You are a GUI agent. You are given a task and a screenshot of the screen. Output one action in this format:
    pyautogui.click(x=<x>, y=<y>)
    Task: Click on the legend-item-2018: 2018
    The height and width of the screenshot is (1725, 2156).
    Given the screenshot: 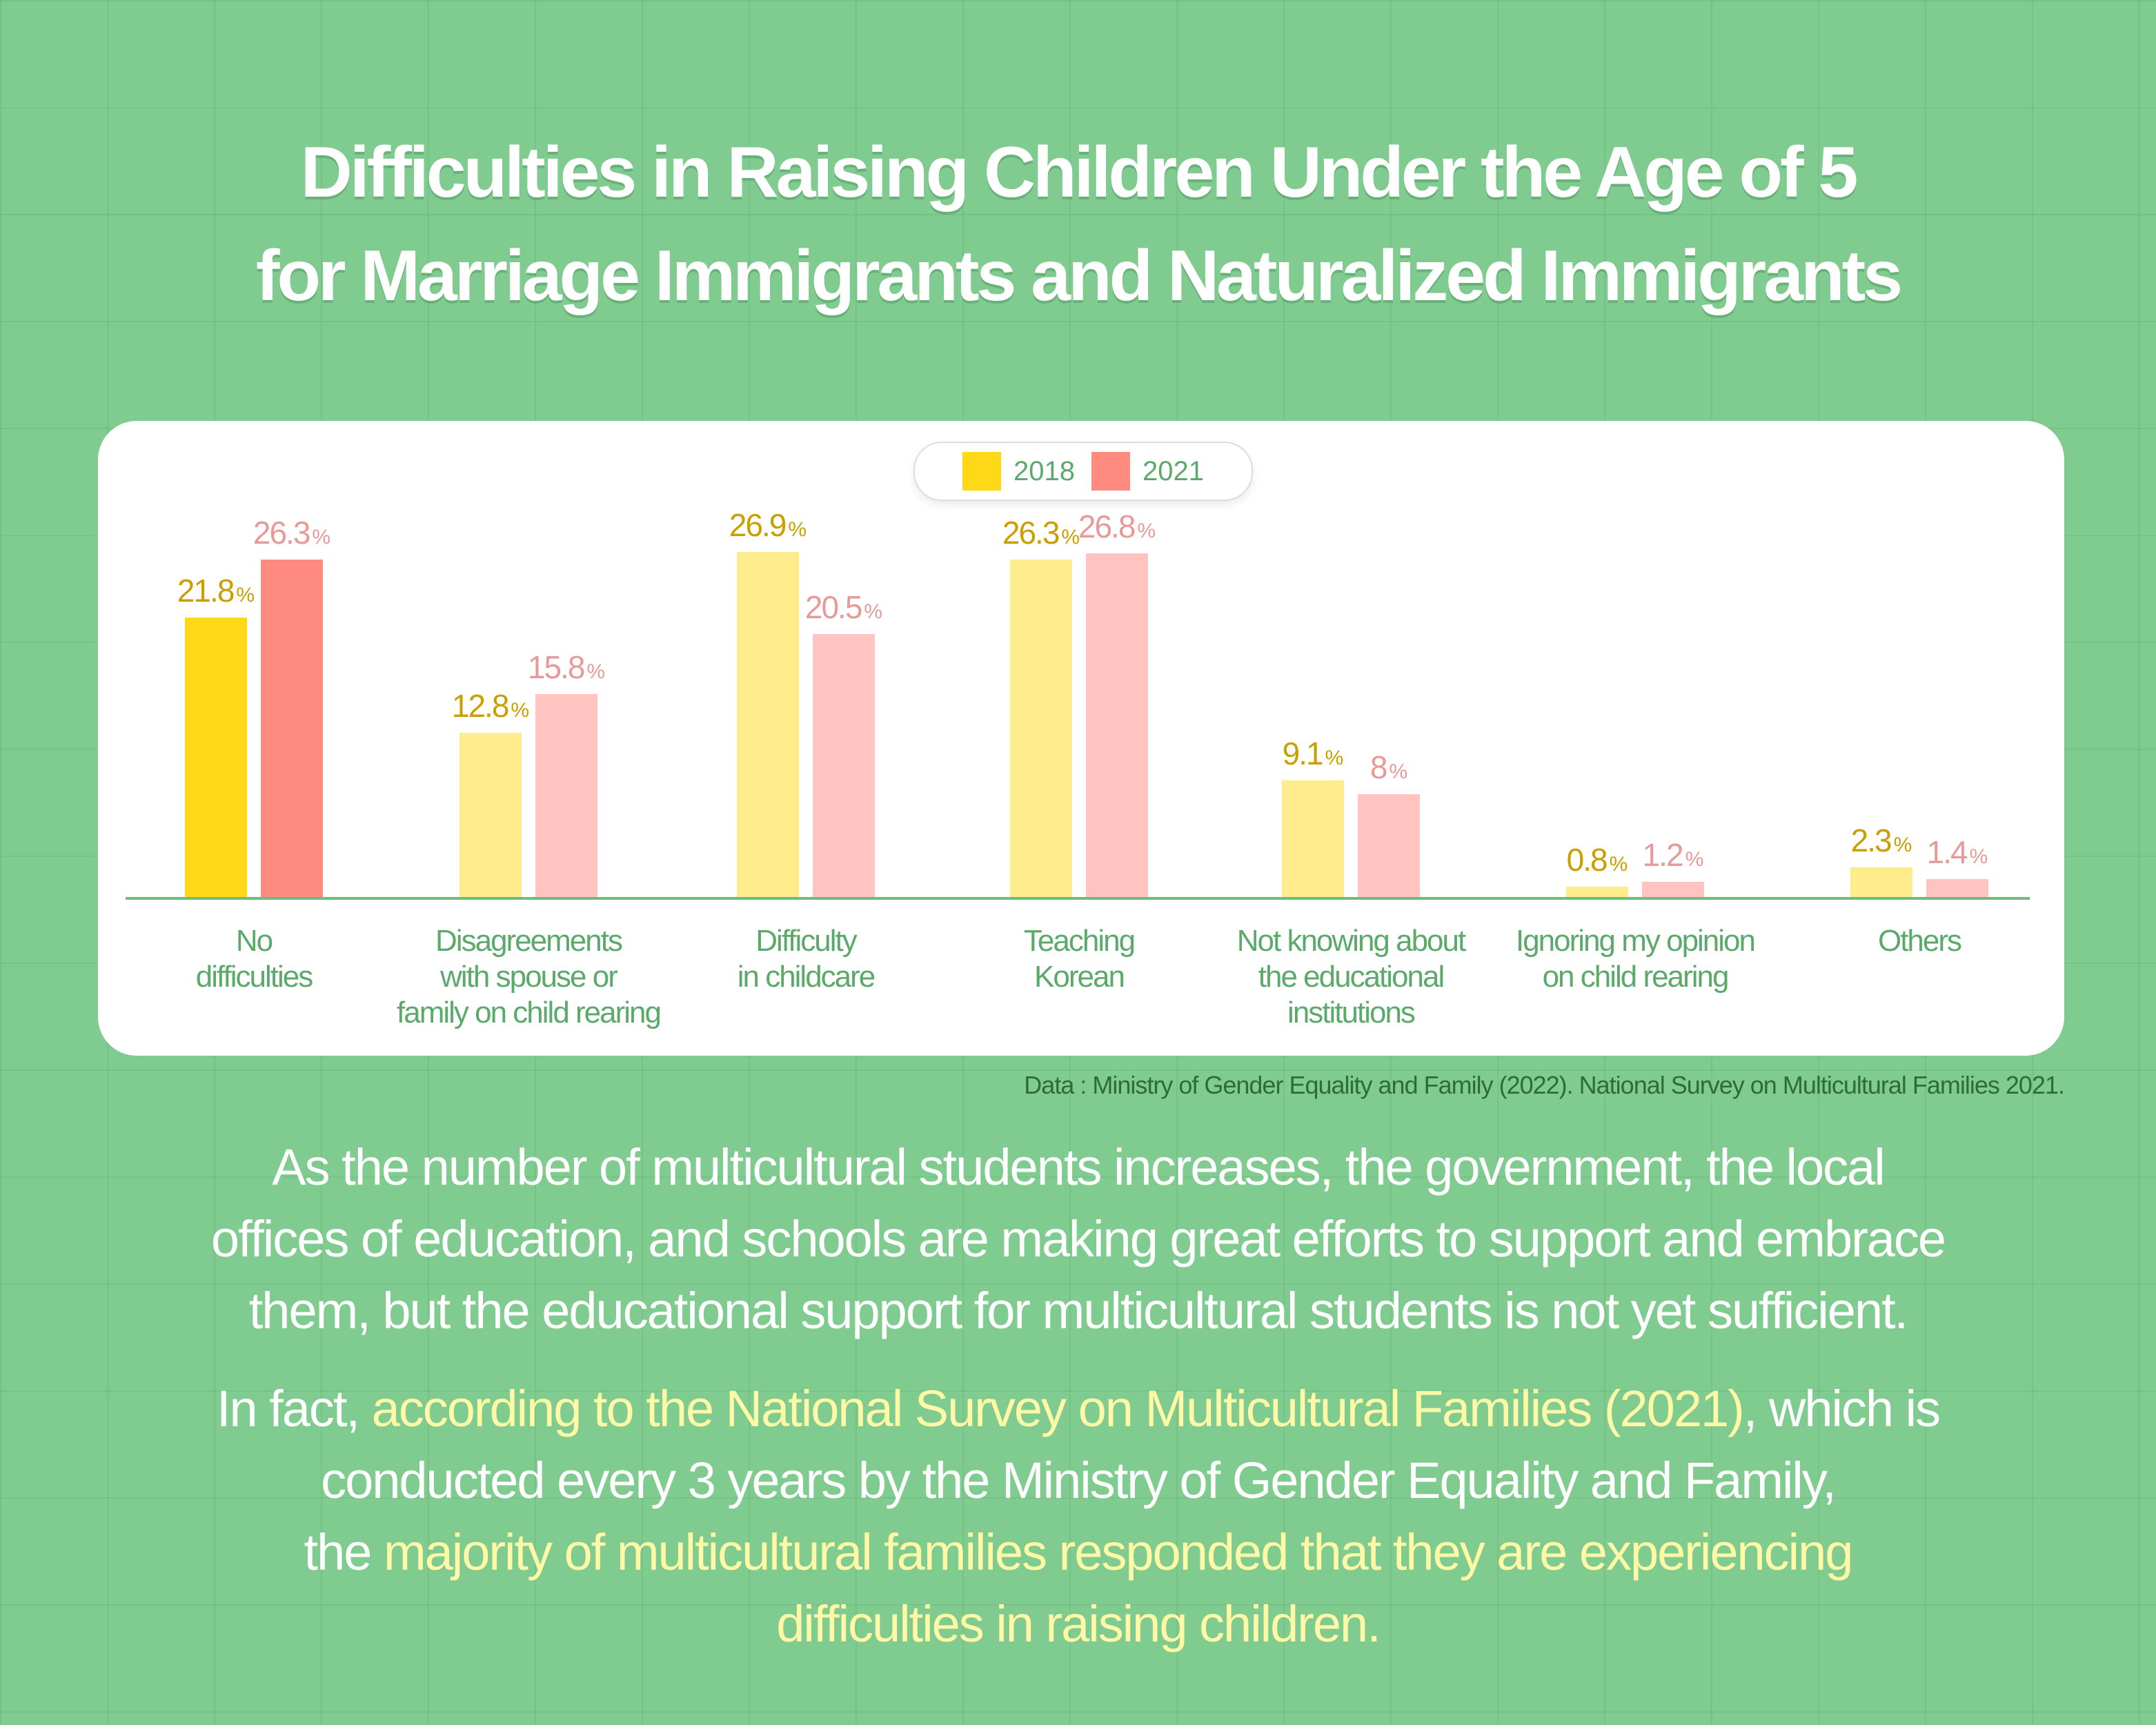 What is the action you would take?
    pyautogui.click(x=1019, y=471)
    